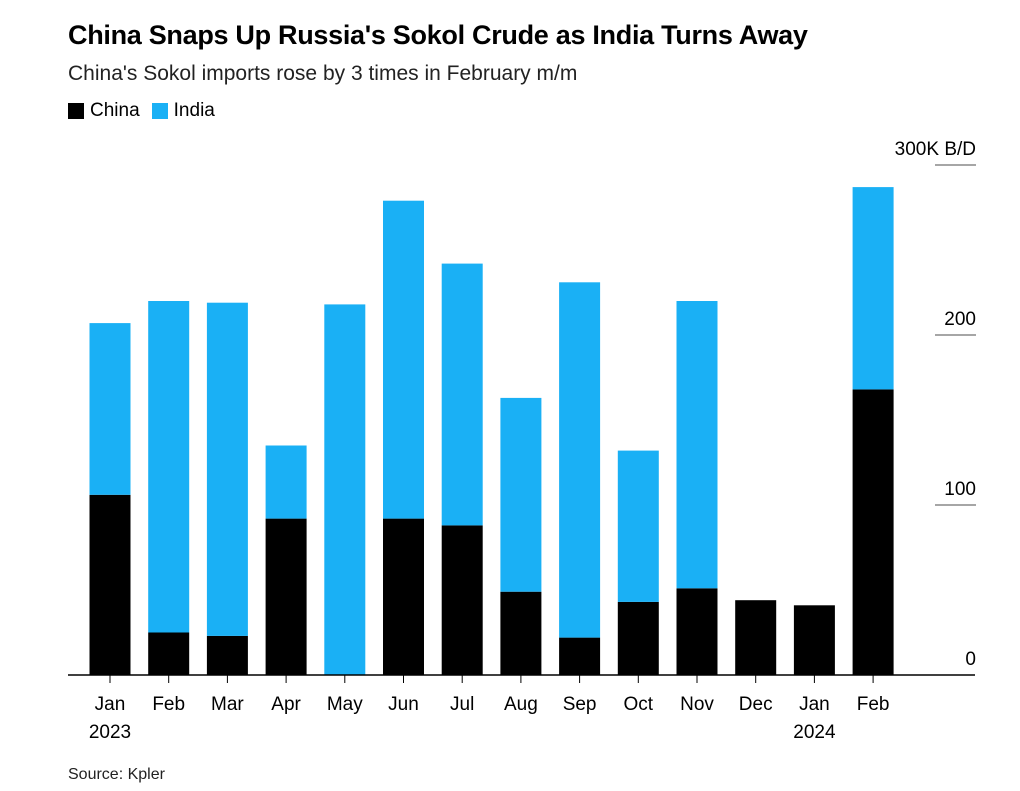  Describe the element at coordinates (403, 704) in the screenshot. I see `x-tick-label: Jun` at that location.